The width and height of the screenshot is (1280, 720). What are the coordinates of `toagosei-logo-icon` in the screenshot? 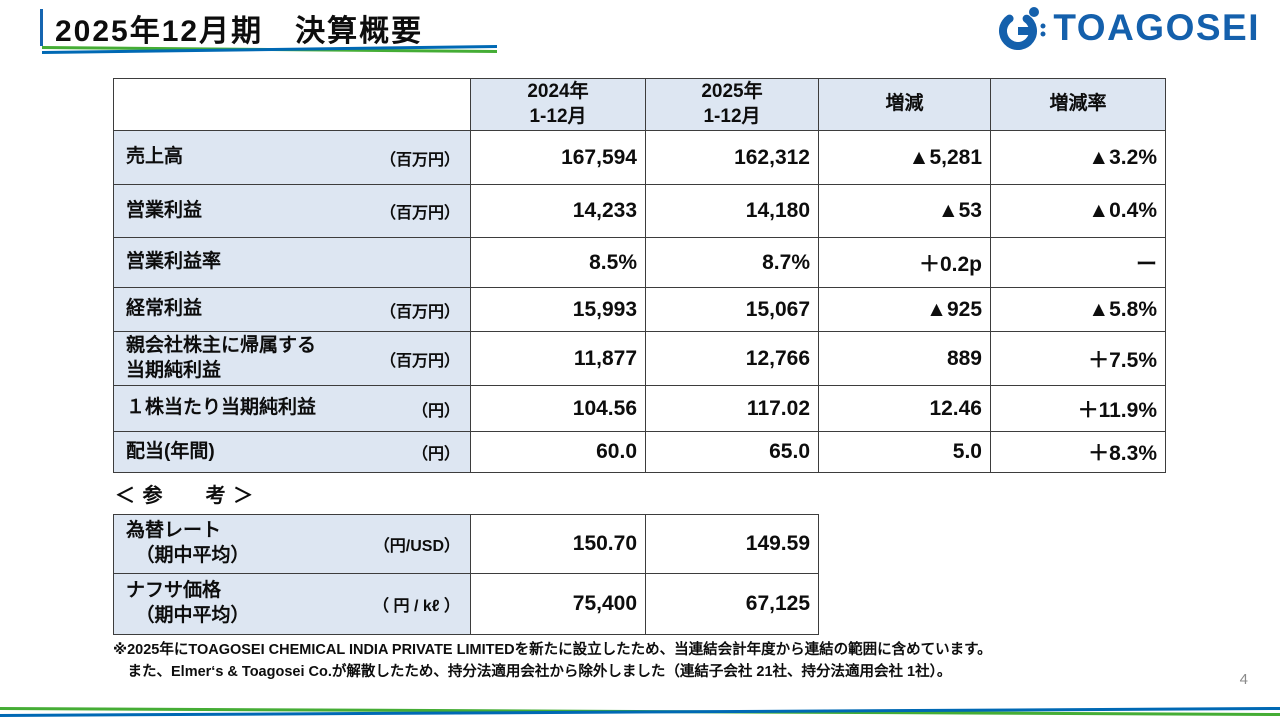 It's located at (1022, 28).